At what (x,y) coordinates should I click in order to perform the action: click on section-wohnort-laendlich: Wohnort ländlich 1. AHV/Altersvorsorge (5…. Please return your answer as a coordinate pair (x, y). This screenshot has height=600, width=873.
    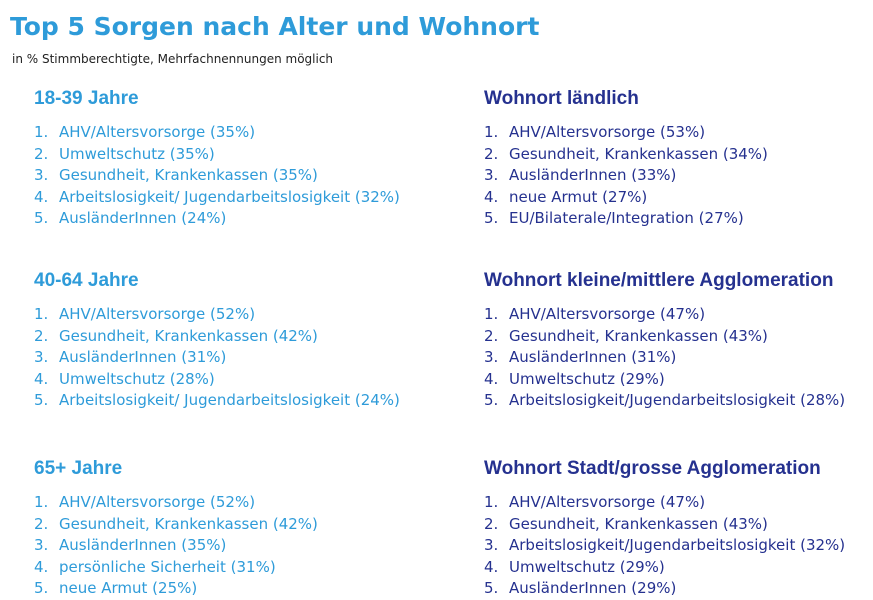
    Looking at the image, I should click on (674, 159).